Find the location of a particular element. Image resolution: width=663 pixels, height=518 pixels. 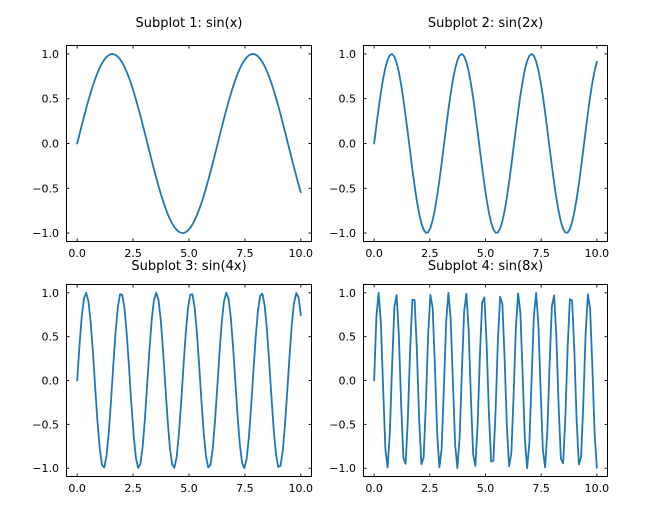

subplot-2-title: Subplot 2: sin(2x) is located at coordinates (485, 23).